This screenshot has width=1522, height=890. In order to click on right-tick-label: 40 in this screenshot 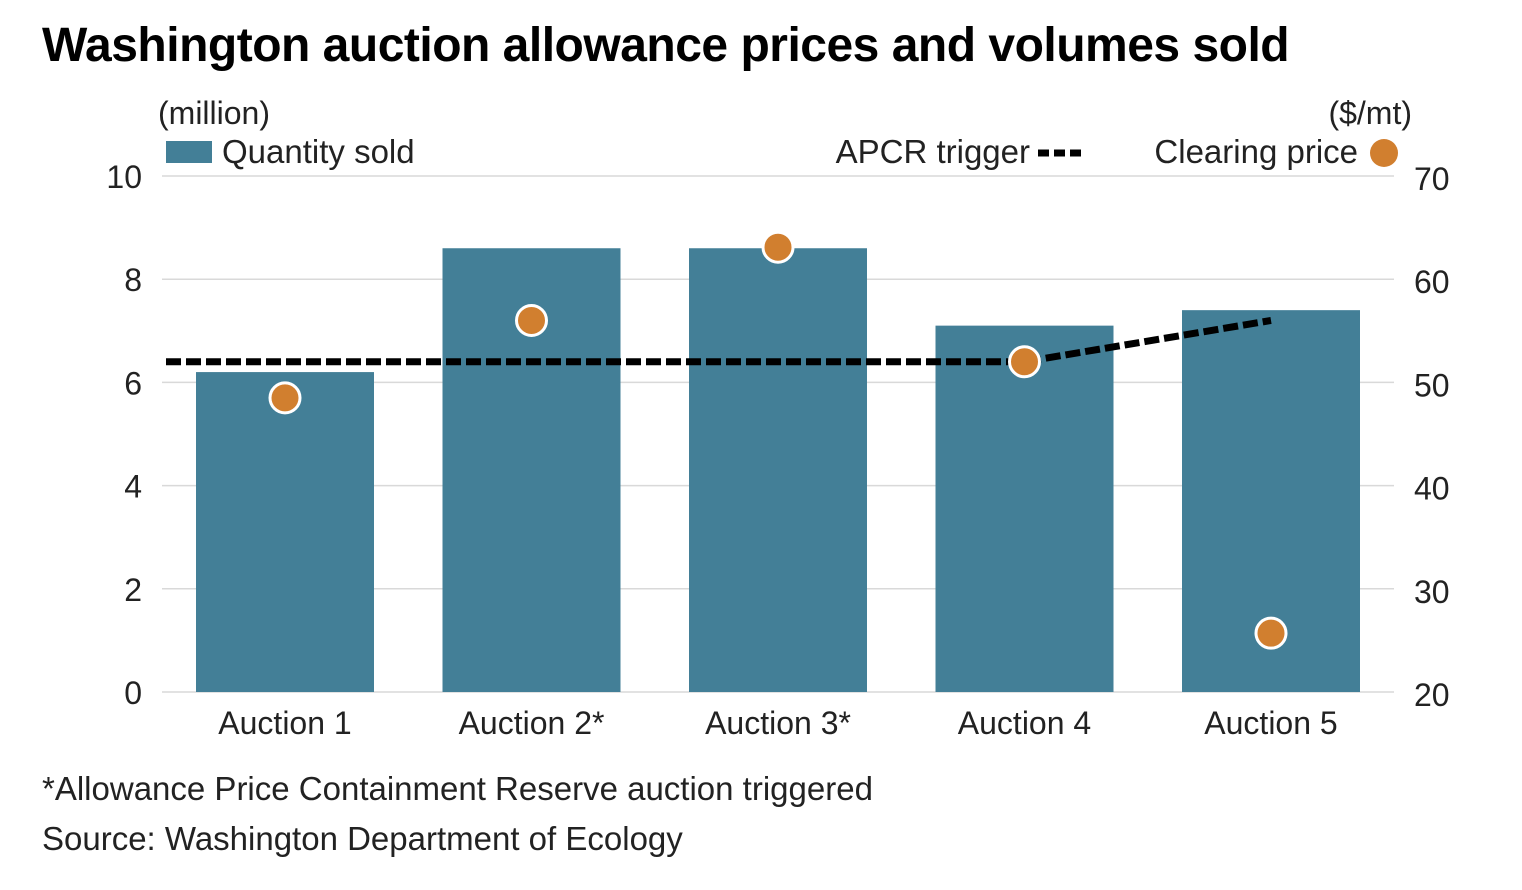, I will do `click(1432, 489)`.